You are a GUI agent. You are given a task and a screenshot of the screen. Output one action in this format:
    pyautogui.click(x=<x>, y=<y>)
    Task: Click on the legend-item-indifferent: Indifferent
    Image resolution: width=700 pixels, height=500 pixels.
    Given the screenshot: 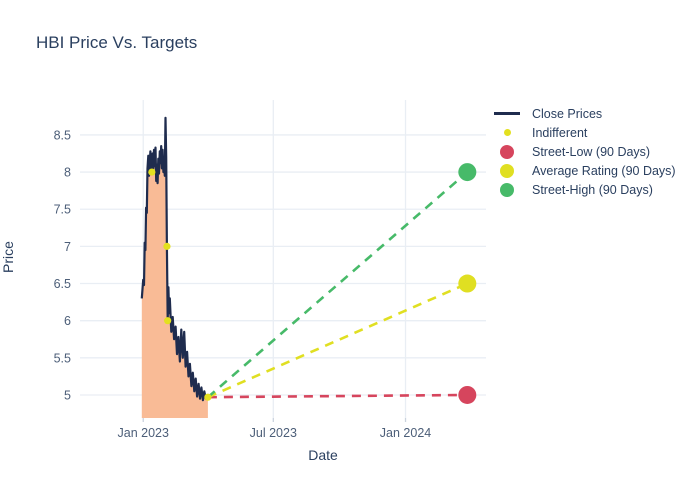 What is the action you would take?
    pyautogui.click(x=584, y=132)
    